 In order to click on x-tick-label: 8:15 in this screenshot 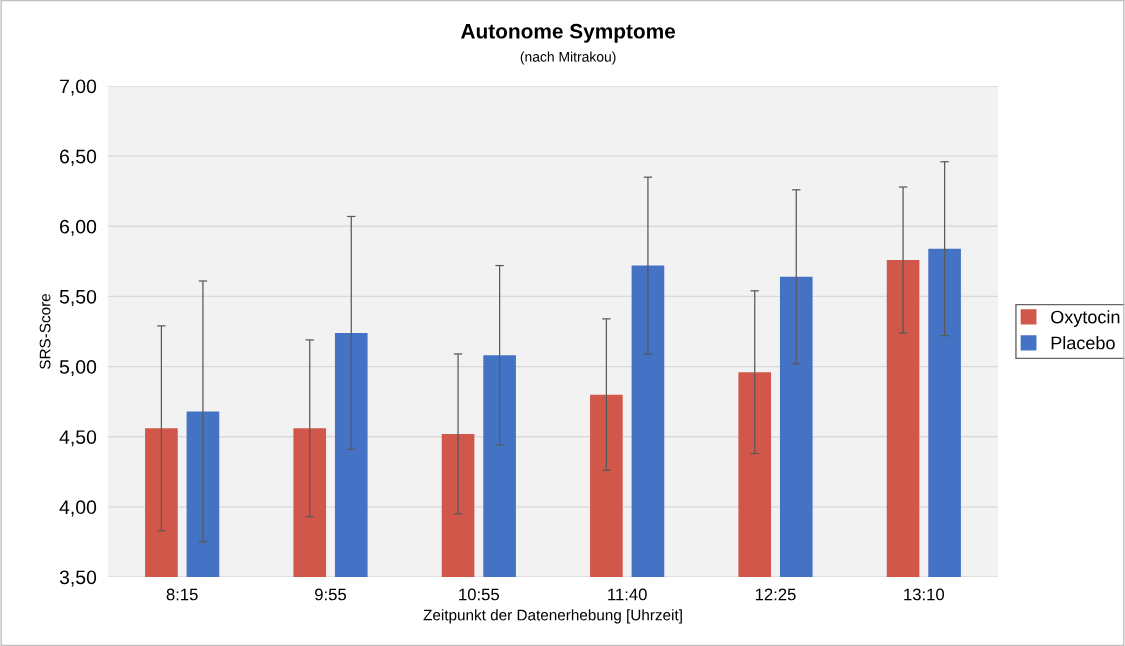, I will do `click(182, 594)`.